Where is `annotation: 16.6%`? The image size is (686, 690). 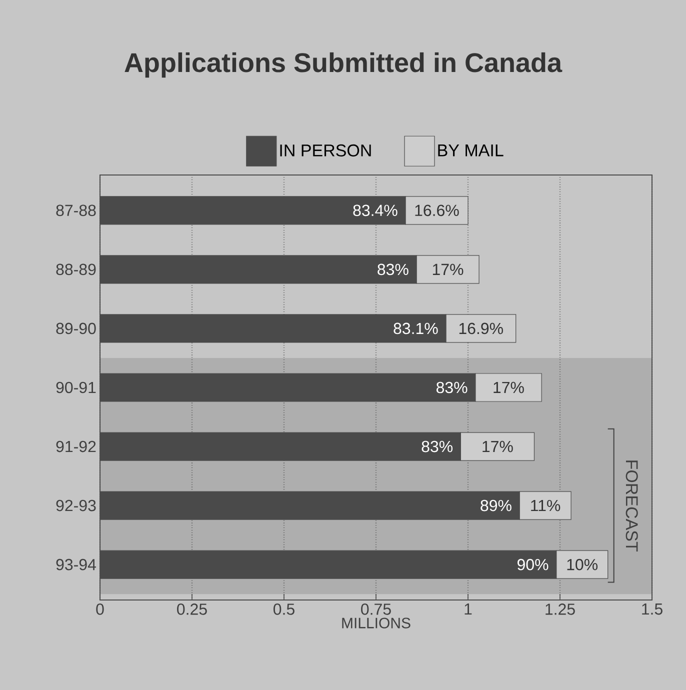
annotation: 16.6% is located at coordinates (437, 210).